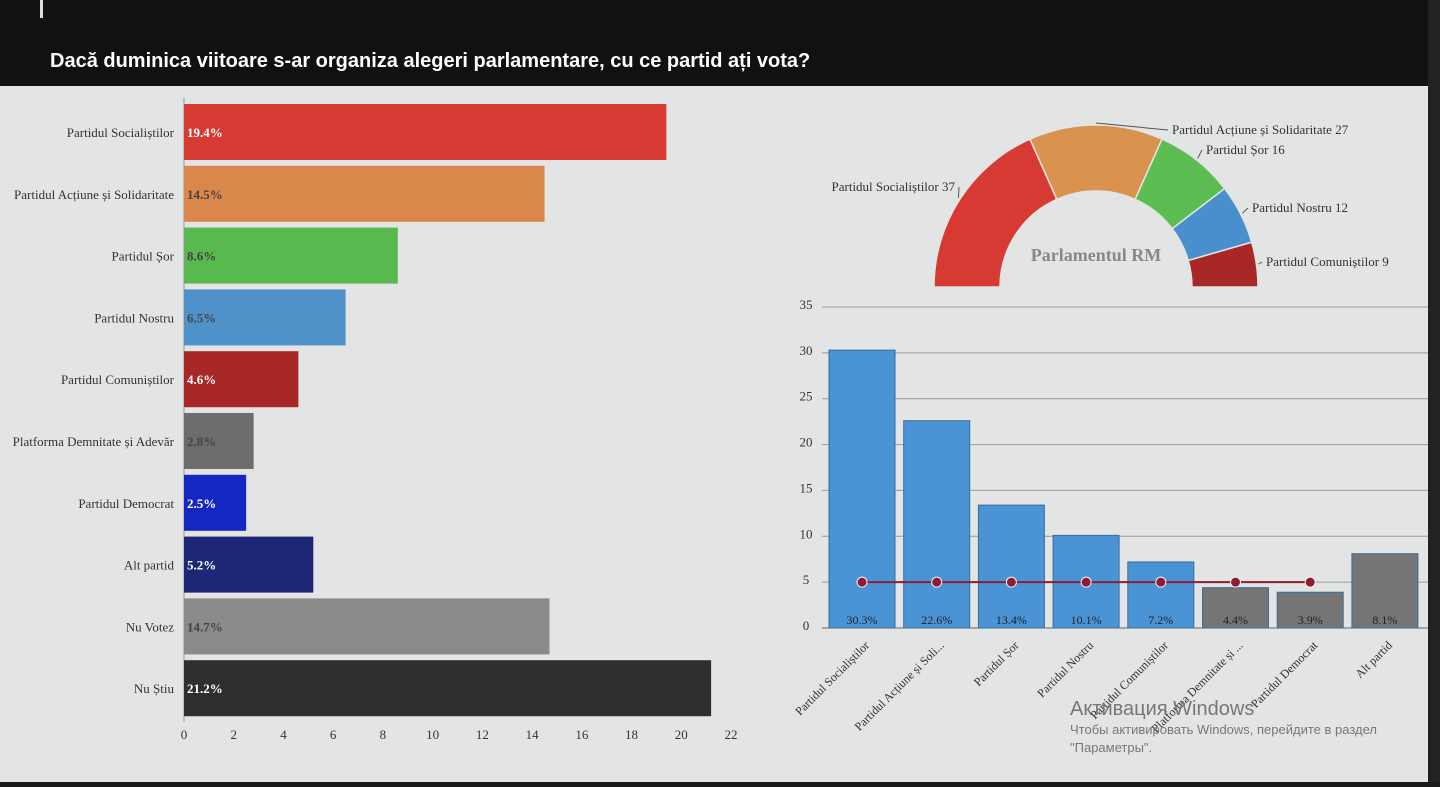 This screenshot has height=787, width=1440. Describe the element at coordinates (201, 317) in the screenshot. I see `hbar-data-label: 6.5%` at that location.